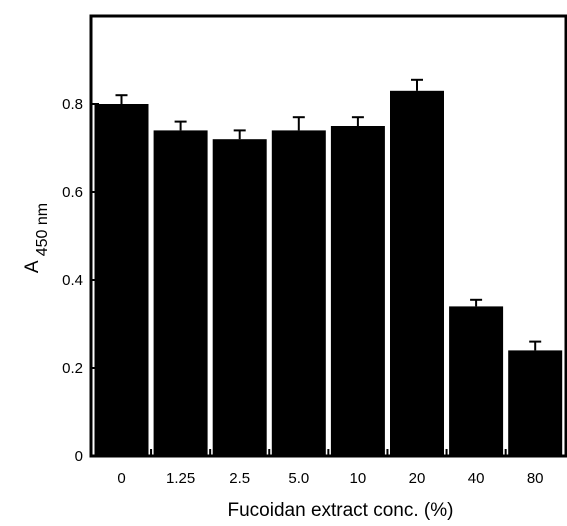 This screenshot has height=526, width=567. I want to click on y-tick-label: 0.6, so click(72, 192).